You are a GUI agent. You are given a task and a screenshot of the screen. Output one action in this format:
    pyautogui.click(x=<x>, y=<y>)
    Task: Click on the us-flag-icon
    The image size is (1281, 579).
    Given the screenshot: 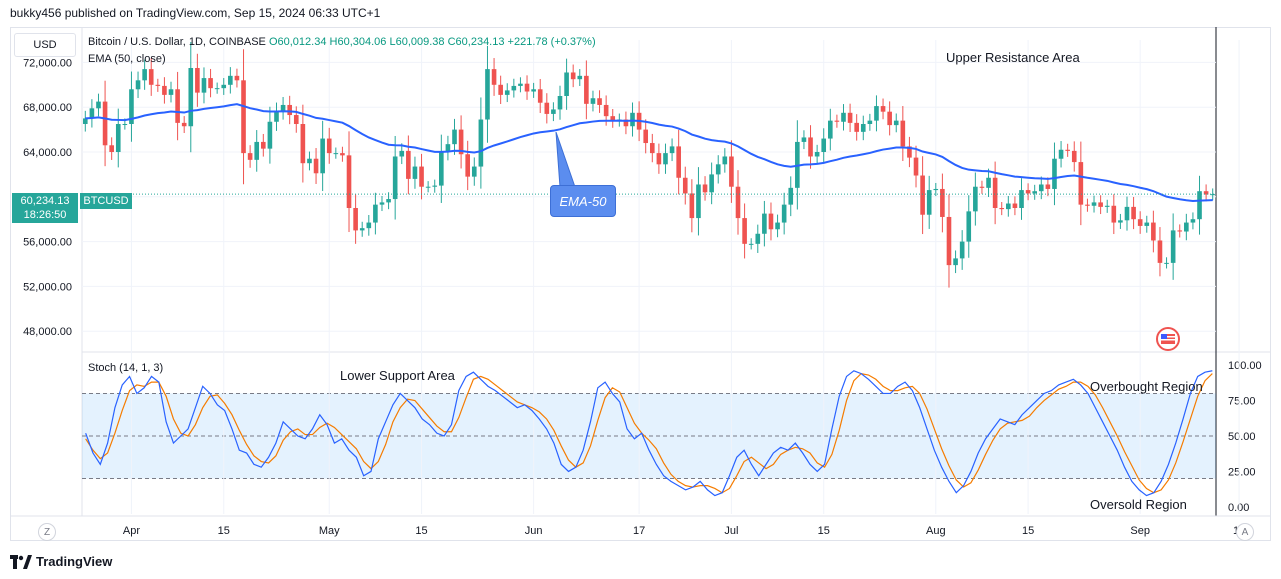 What is the action you would take?
    pyautogui.click(x=1168, y=339)
    